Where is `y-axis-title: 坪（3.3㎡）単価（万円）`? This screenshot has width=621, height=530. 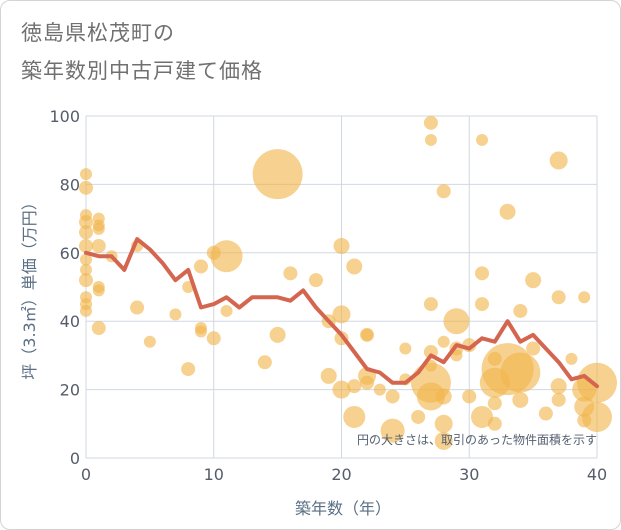 y-axis-title: 坪（3.3㎡）単価（万円） is located at coordinates (29, 286).